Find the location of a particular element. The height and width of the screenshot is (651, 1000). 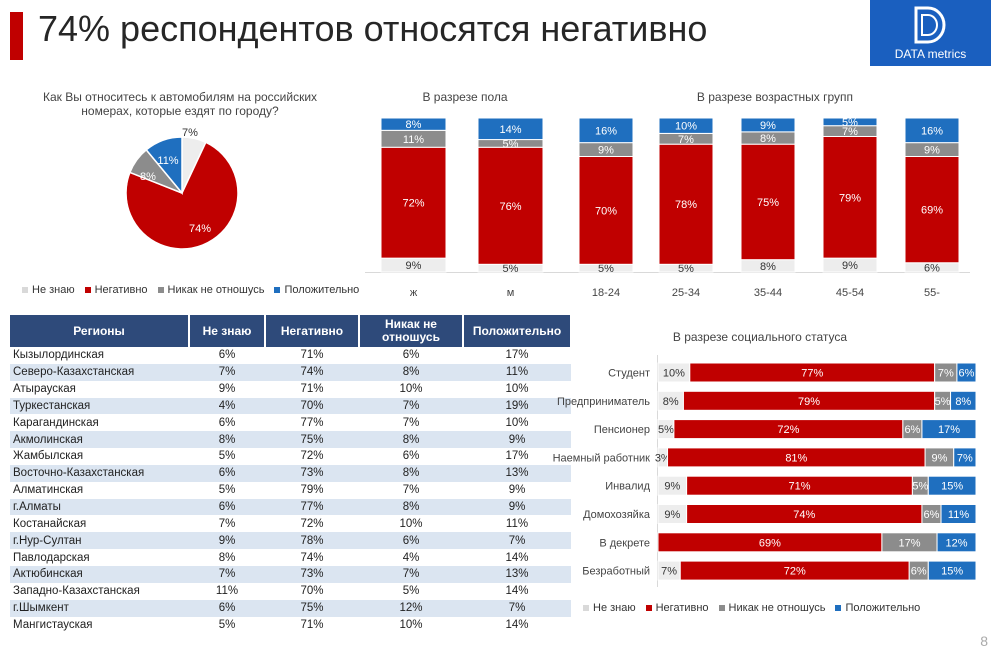

title-accent-bar is located at coordinates (16, 36).